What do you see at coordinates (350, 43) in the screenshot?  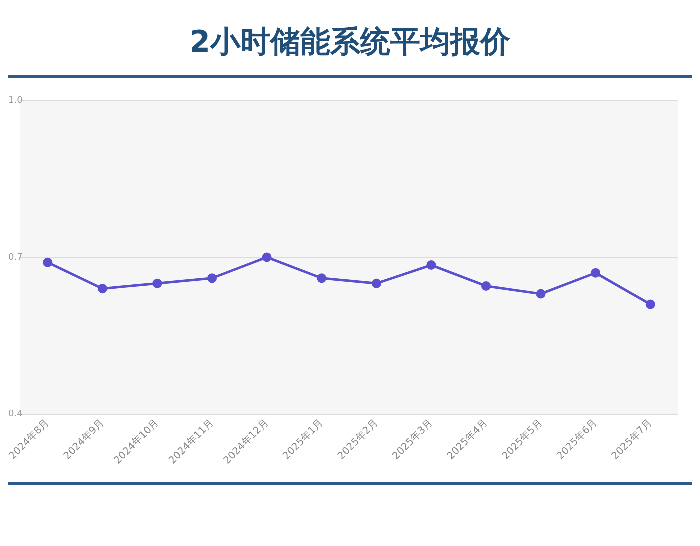 I see `chart-title: 2小时储能系统平均报价` at bounding box center [350, 43].